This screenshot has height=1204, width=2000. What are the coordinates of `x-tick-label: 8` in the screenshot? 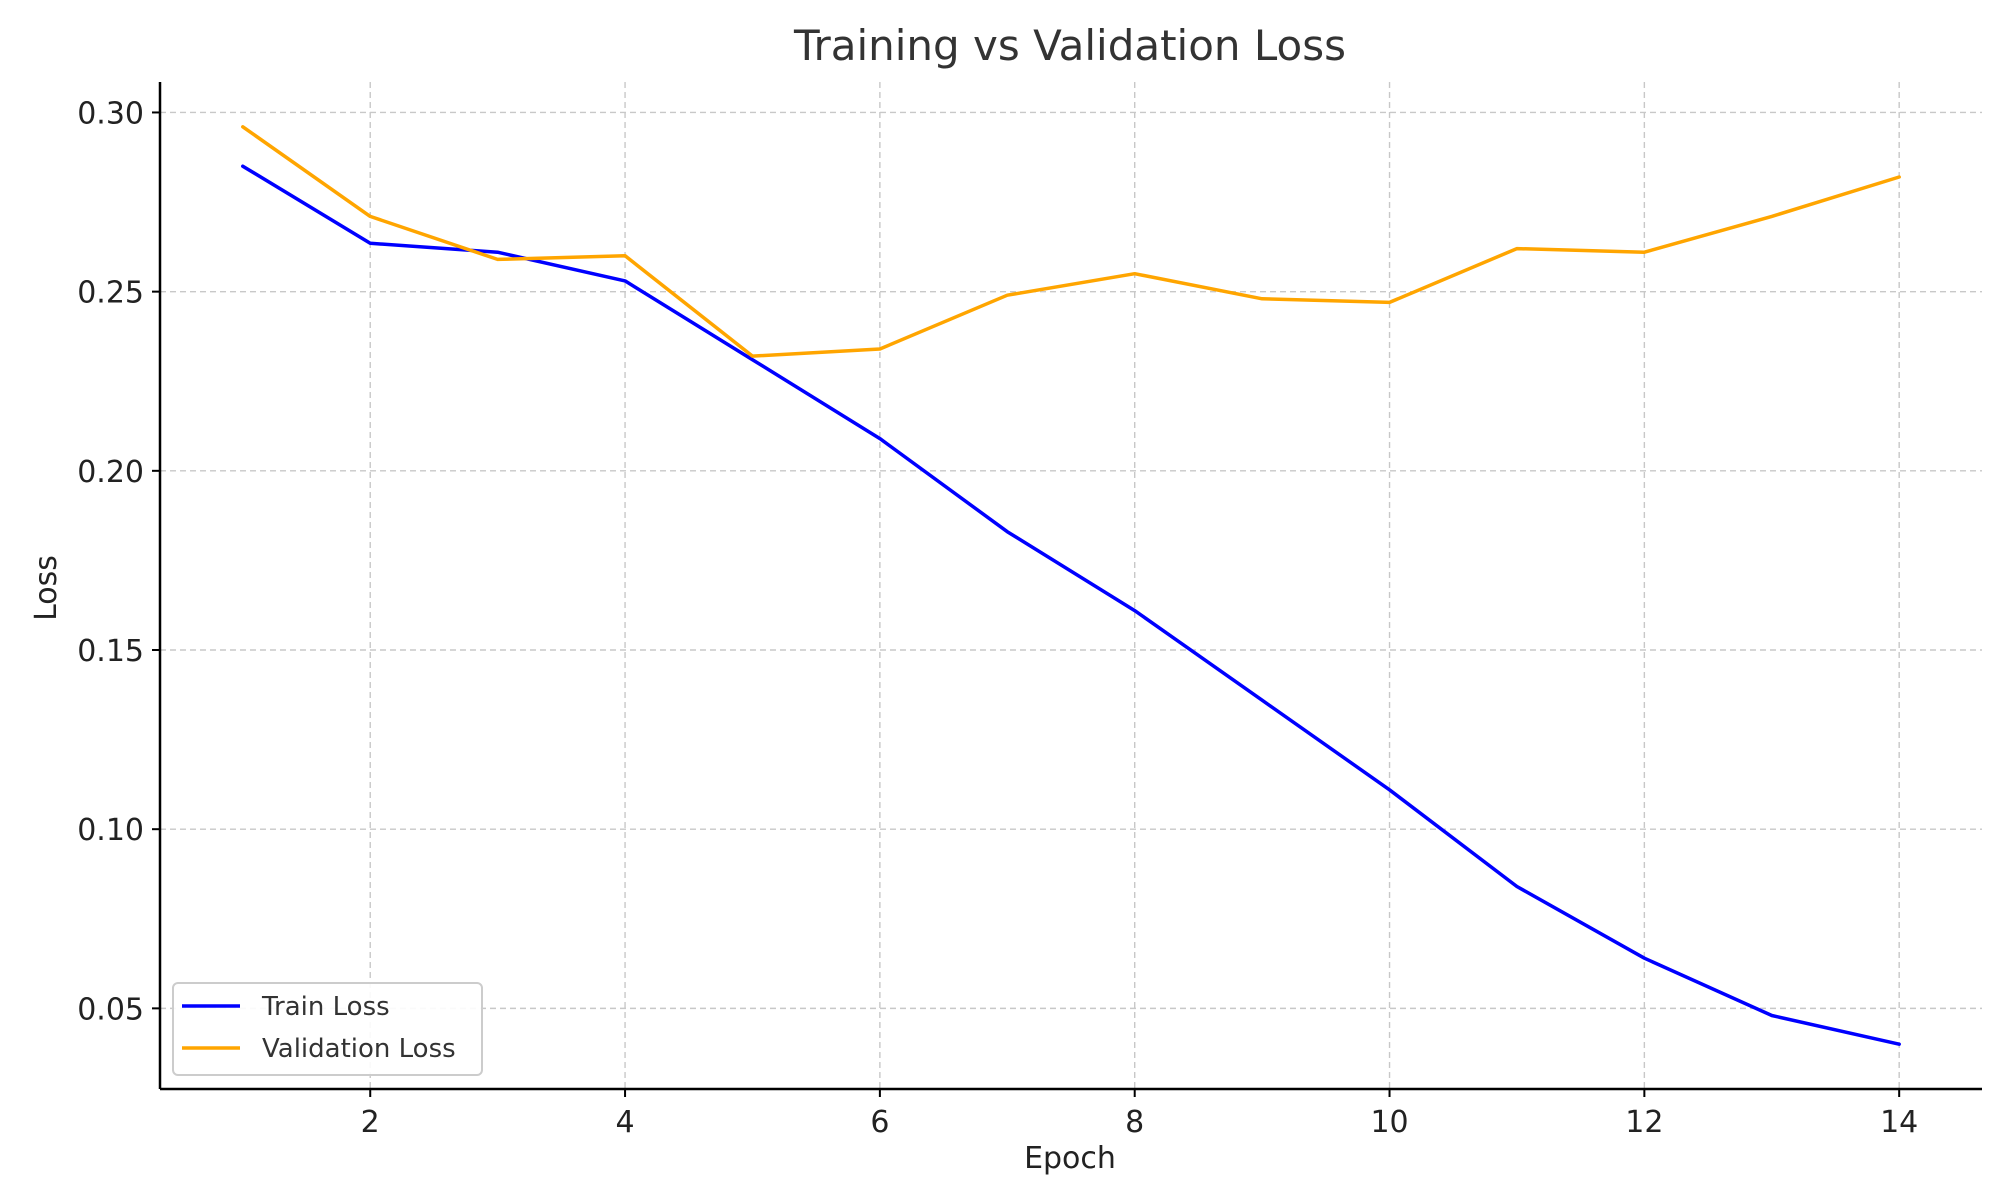 It's located at (1134, 1122).